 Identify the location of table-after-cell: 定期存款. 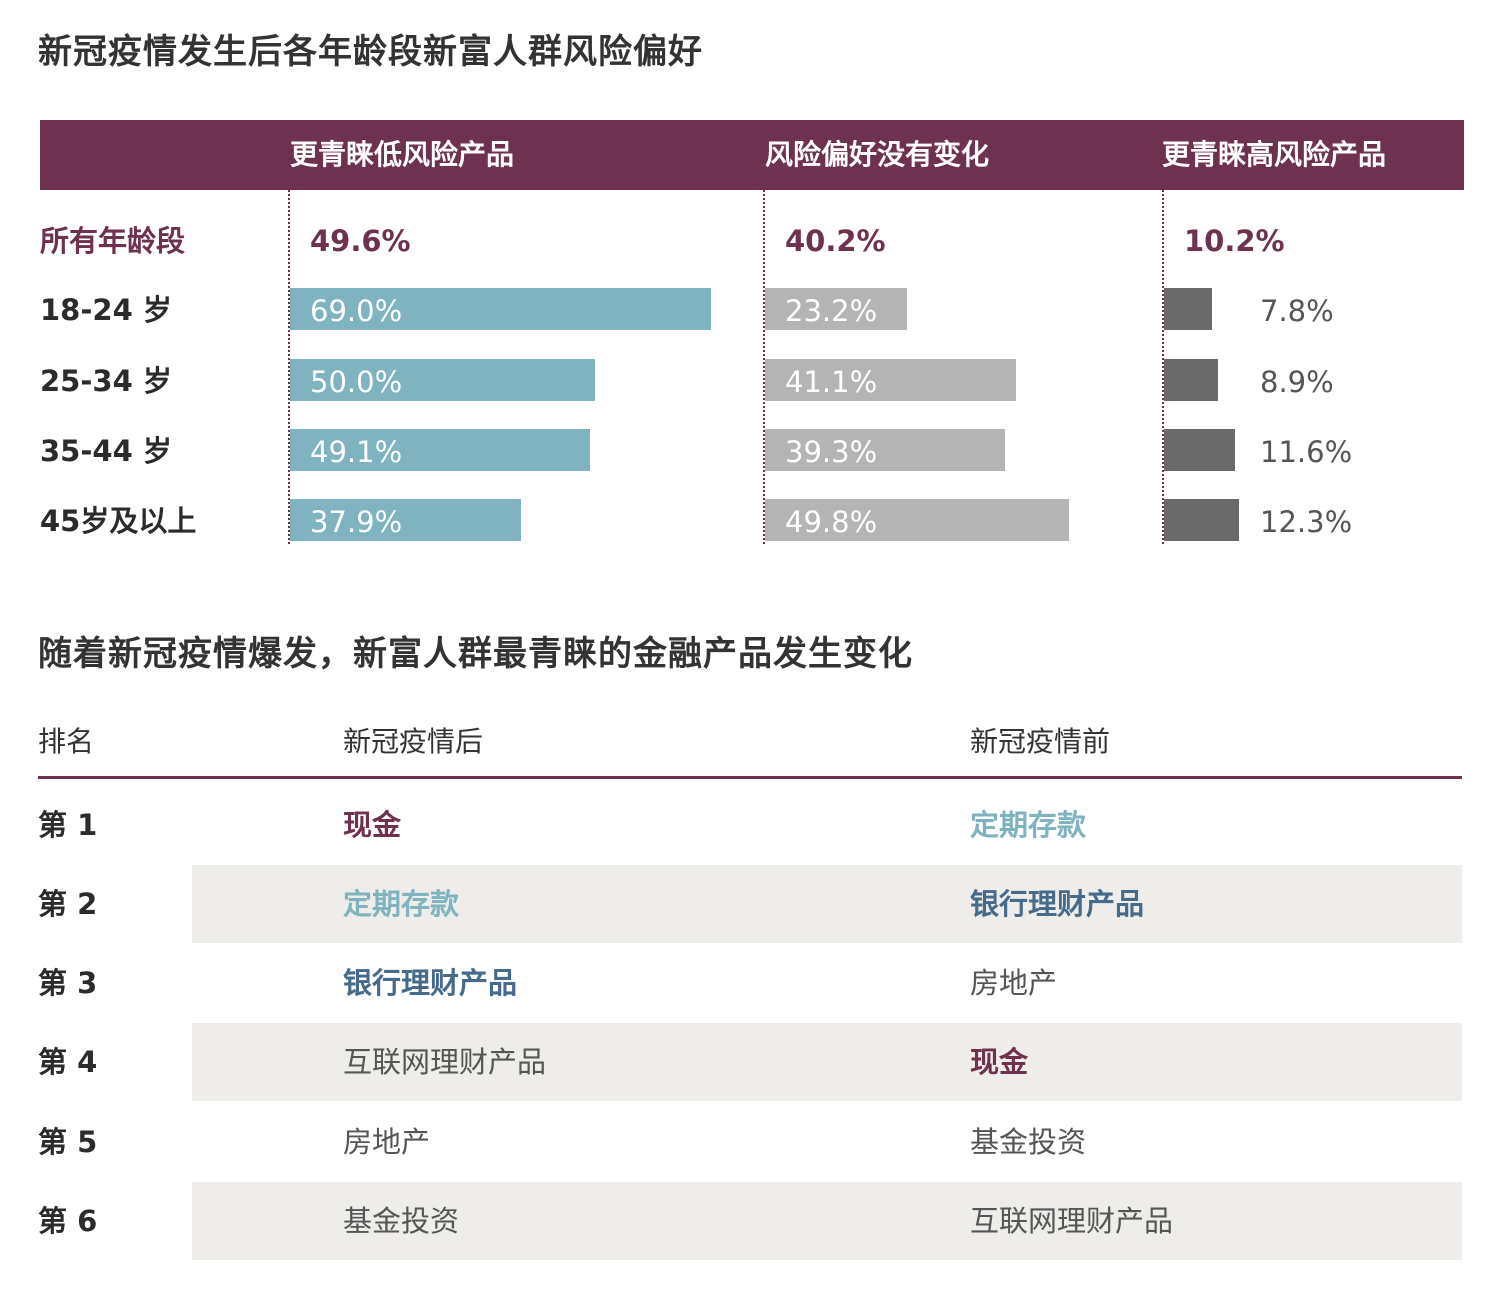
(401, 904).